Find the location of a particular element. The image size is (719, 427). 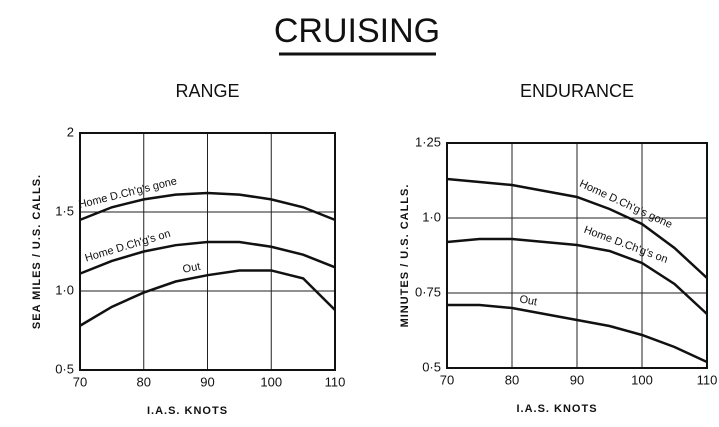

y-tick-label: 2 is located at coordinates (70, 131).